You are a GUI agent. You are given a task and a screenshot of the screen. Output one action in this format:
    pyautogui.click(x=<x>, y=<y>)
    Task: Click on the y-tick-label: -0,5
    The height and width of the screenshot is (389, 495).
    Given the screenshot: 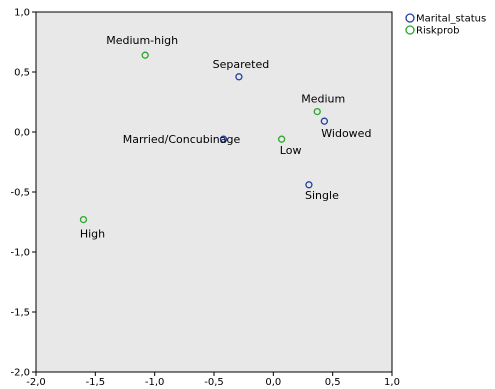 What is the action you would take?
    pyautogui.click(x=20, y=193)
    